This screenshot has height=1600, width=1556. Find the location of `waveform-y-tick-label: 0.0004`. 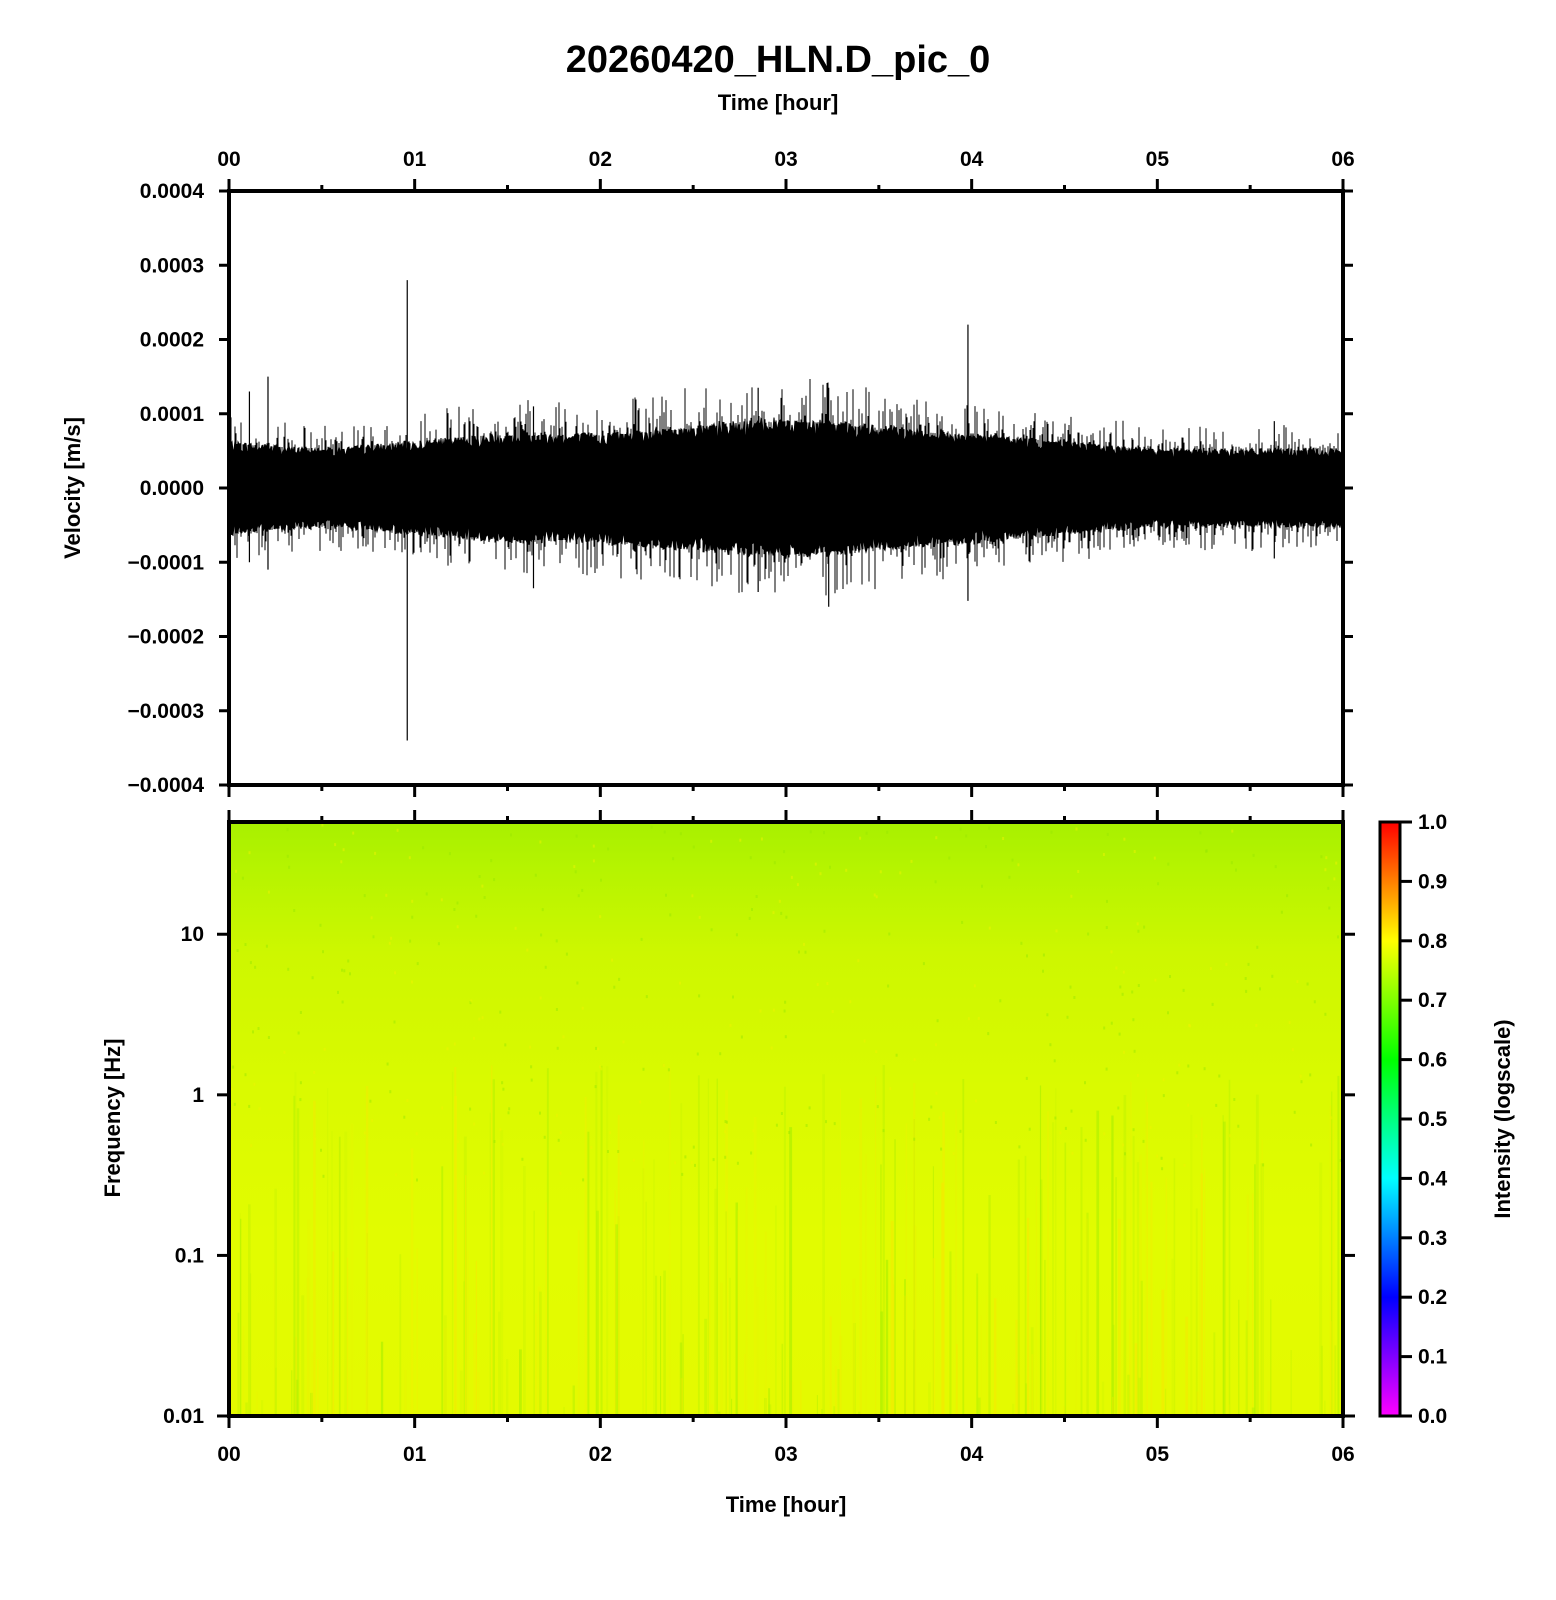

waveform-y-tick-label: 0.0004 is located at coordinates (172, 191).